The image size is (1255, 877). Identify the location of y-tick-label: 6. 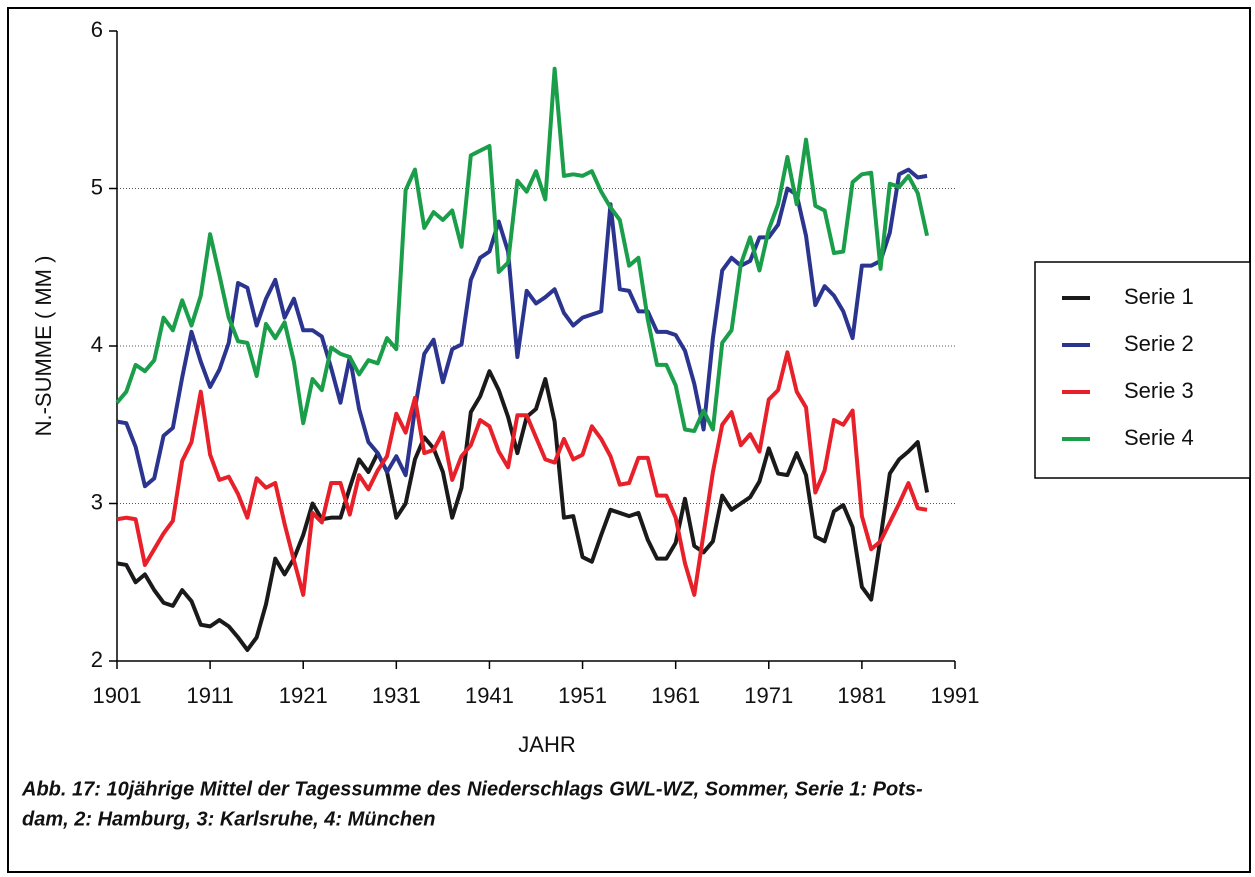
(97, 29).